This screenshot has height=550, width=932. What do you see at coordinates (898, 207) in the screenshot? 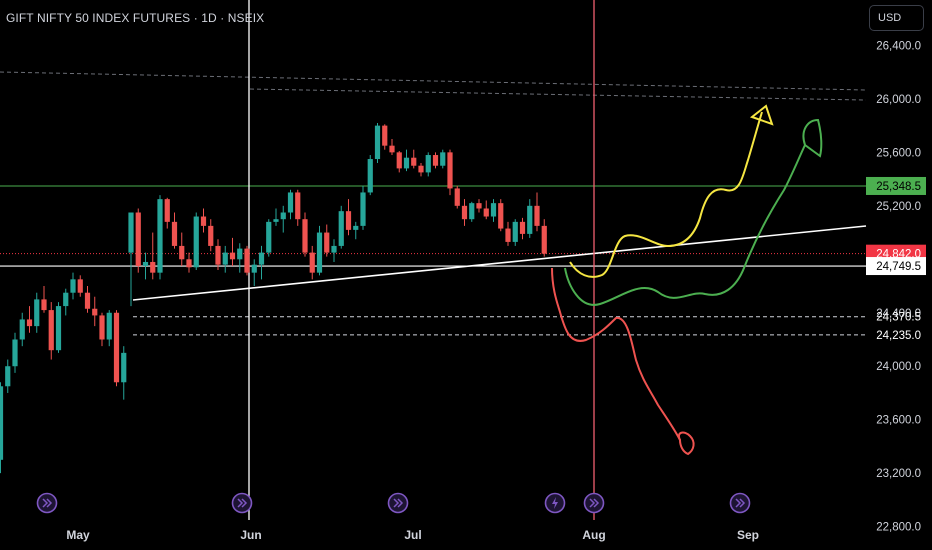
I see `price-tick-label: 25,200.0` at bounding box center [898, 207].